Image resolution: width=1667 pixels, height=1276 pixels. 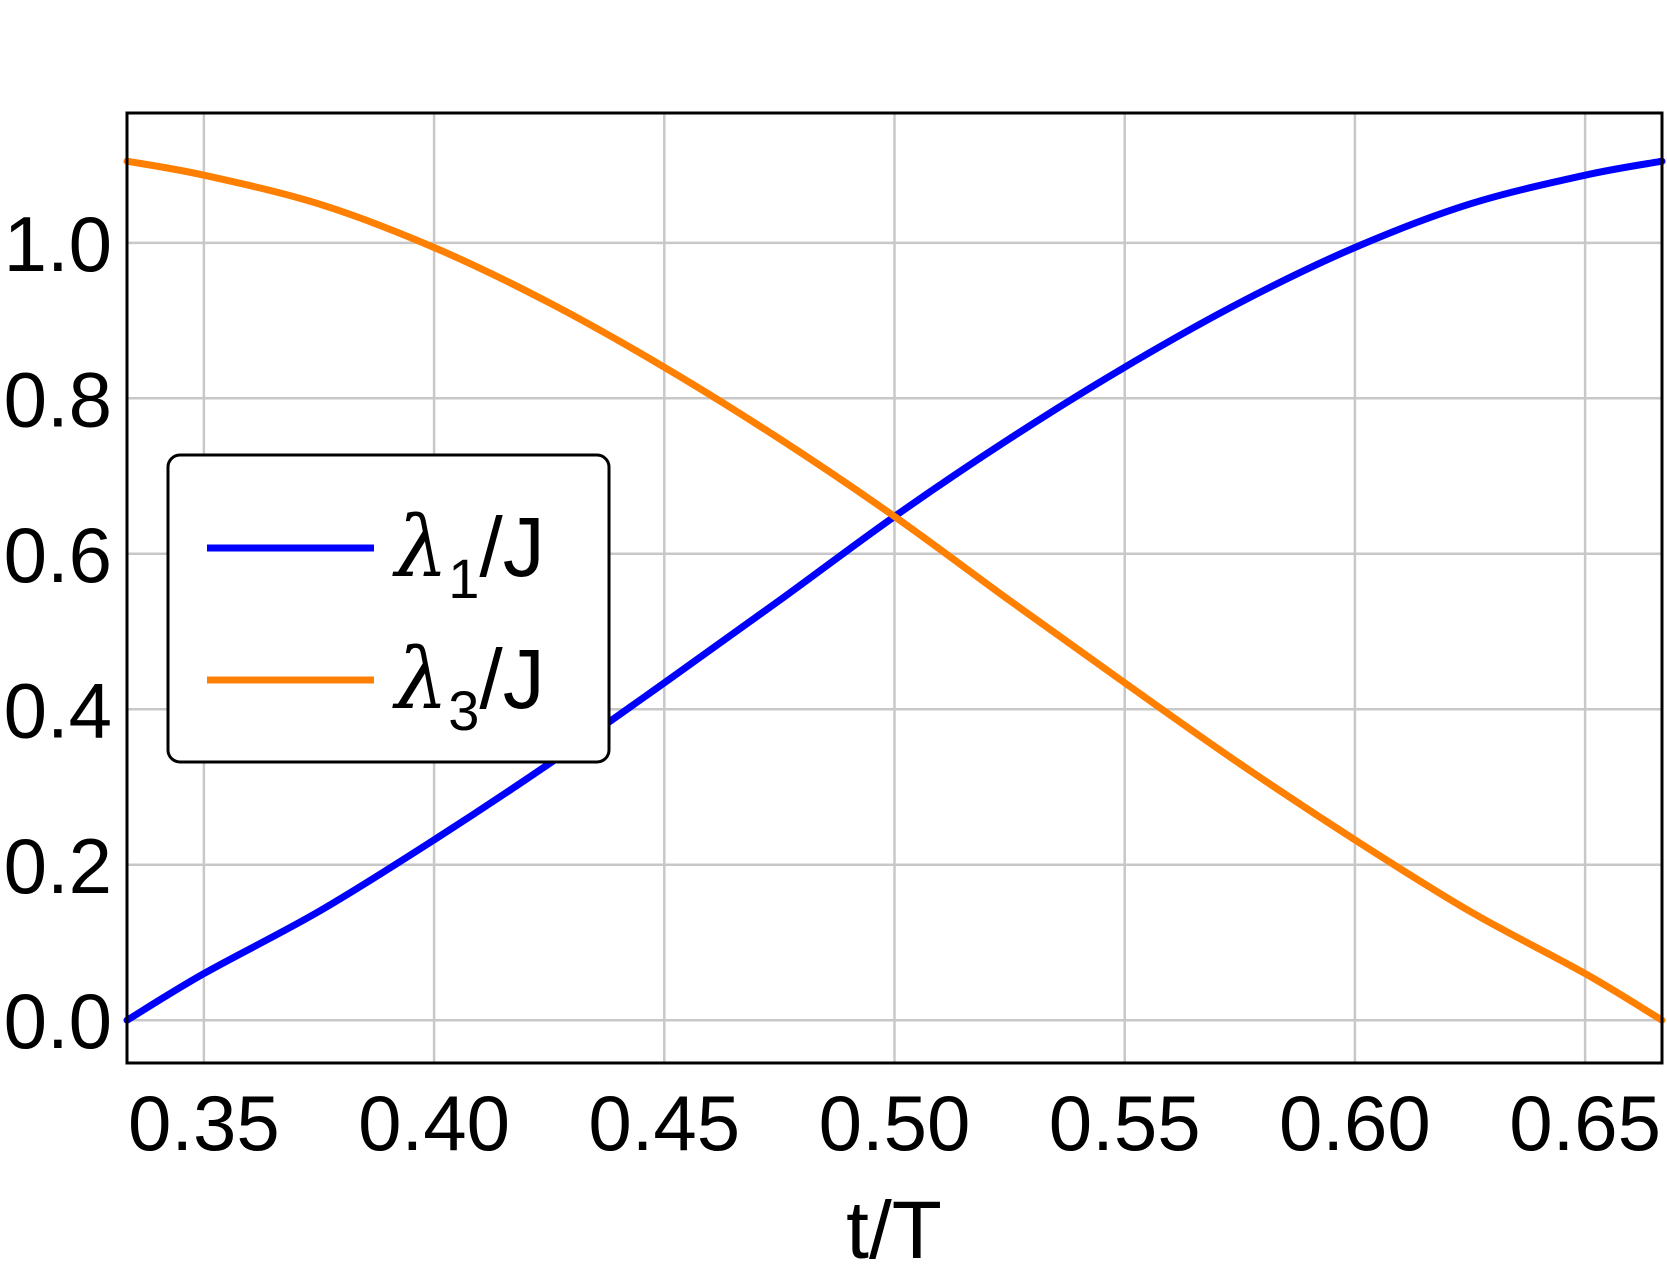 I want to click on legend-label: λ1/J, so click(x=468, y=554).